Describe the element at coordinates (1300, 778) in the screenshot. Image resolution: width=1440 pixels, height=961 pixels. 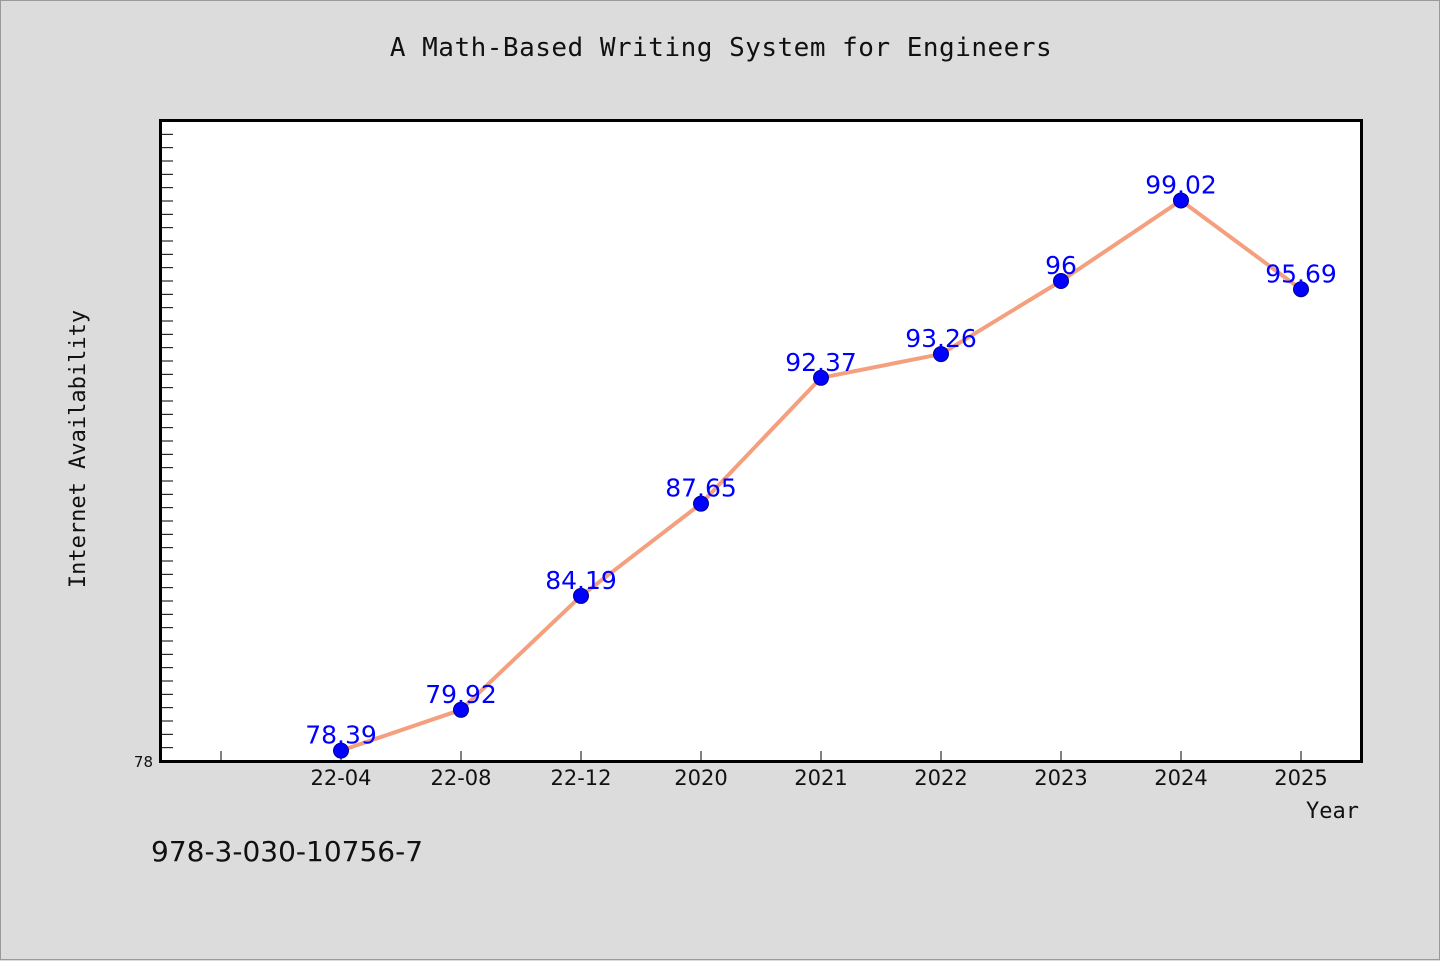
I see `x-tick-label: 2025` at that location.